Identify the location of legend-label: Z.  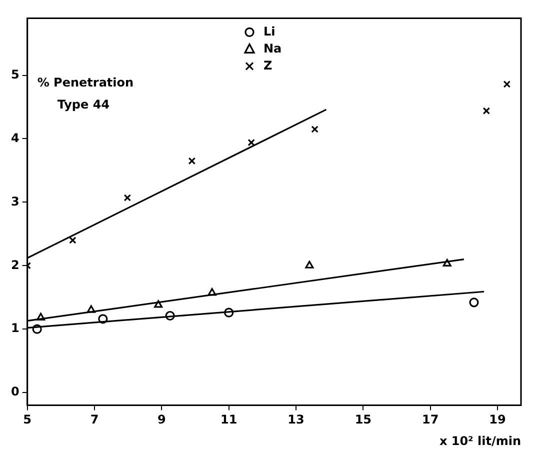
(267, 65).